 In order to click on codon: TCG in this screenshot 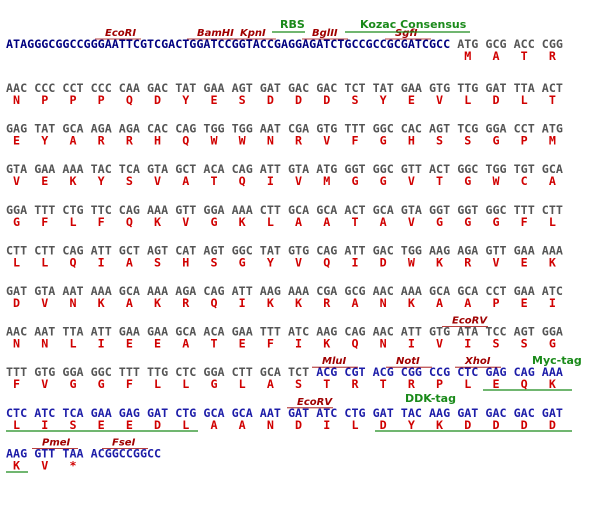, I will do `click(467, 129)`.